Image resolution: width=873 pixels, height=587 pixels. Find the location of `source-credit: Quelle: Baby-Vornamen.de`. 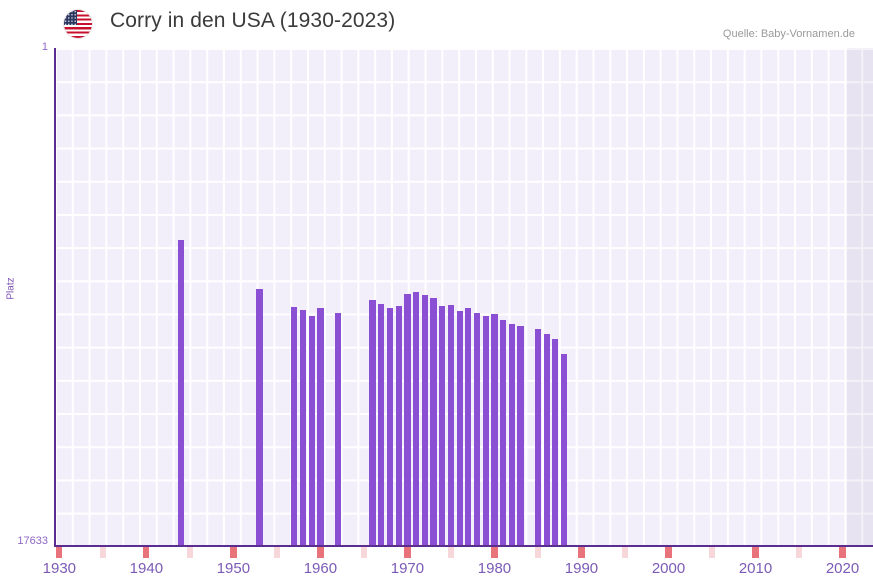

source-credit: Quelle: Baby-Vornamen.de is located at coordinates (788, 34).